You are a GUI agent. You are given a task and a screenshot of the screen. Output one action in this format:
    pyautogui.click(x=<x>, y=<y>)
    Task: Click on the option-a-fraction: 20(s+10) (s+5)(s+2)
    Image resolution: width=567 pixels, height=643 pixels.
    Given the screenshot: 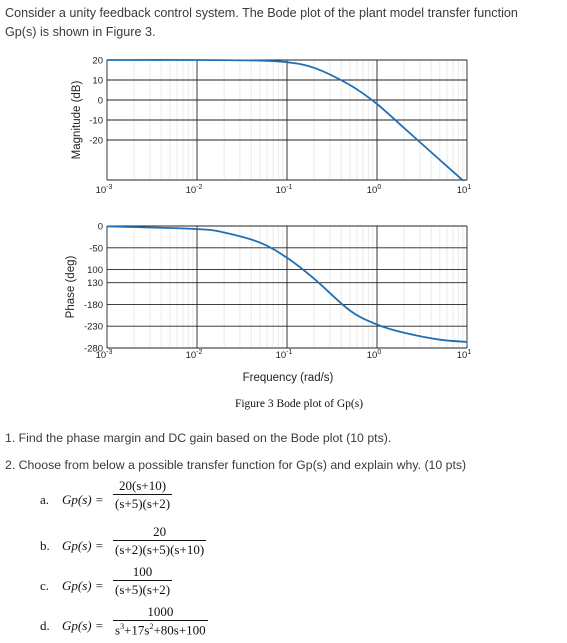 What is the action you would take?
    pyautogui.click(x=143, y=495)
    